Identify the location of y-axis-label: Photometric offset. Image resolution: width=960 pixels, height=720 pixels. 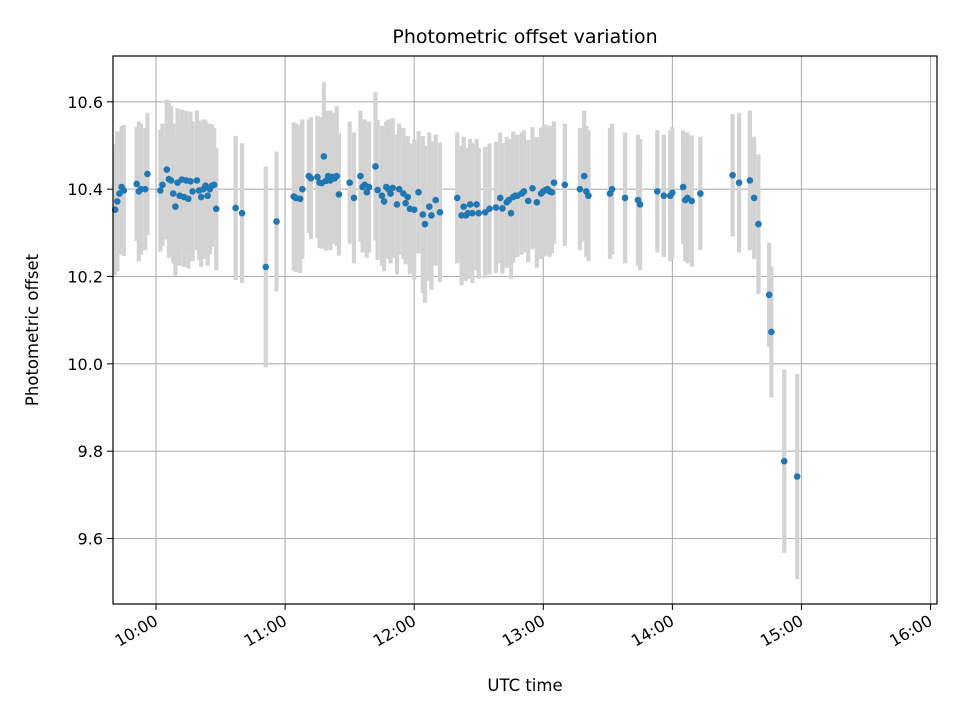
(32, 329).